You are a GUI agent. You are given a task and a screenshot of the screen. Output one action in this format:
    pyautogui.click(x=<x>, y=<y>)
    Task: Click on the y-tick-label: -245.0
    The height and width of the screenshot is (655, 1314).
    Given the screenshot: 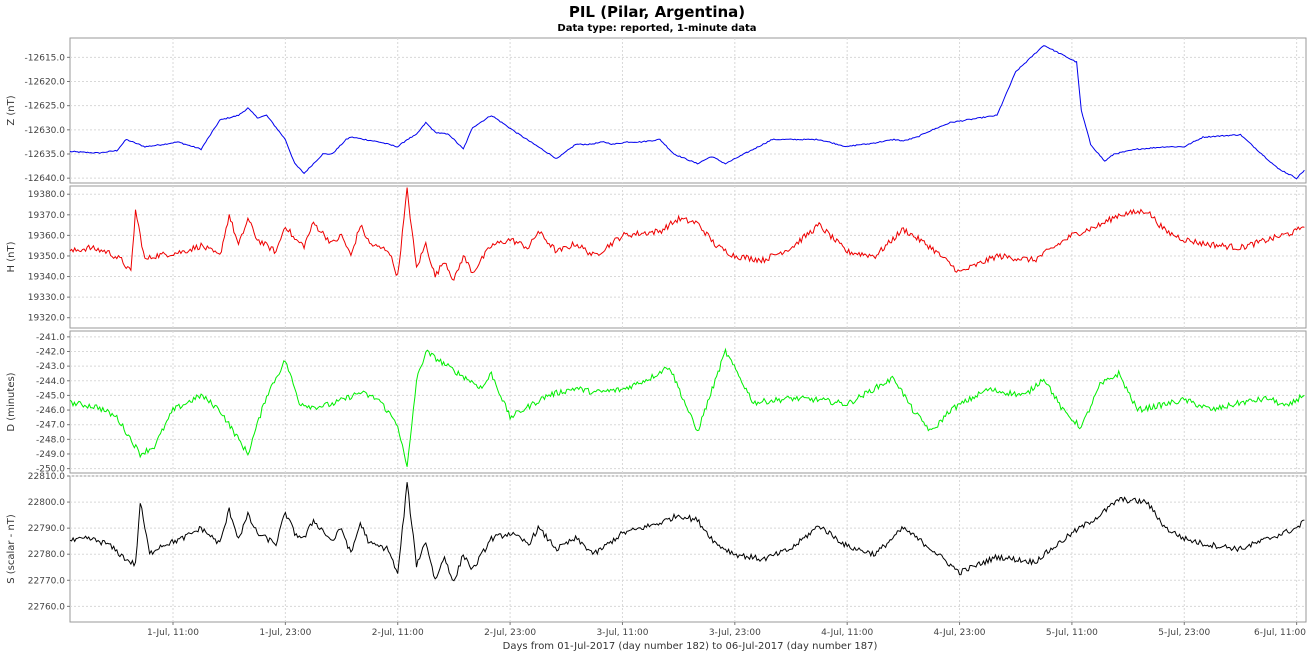 What is the action you would take?
    pyautogui.click(x=50, y=396)
    